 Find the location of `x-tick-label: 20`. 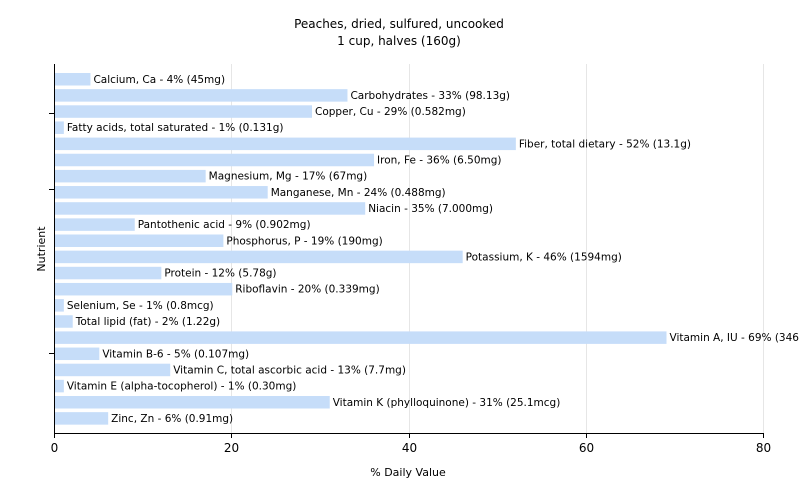

x-tick-label: 20 is located at coordinates (231, 448).